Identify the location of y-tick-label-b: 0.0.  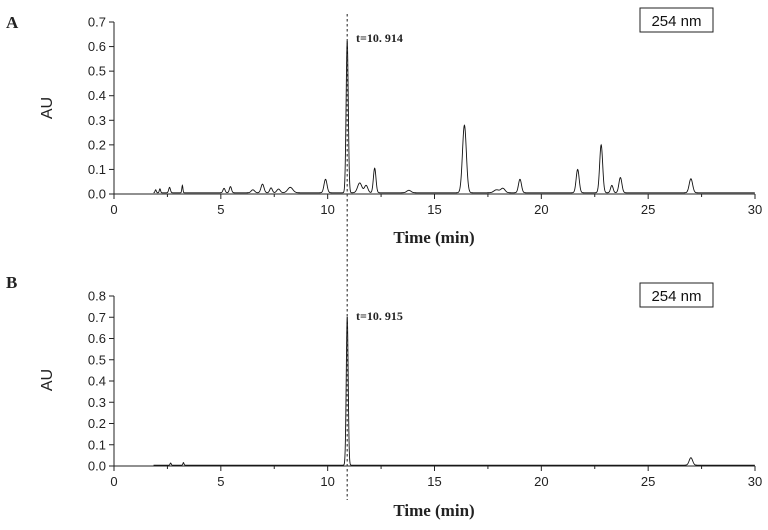
(97, 466).